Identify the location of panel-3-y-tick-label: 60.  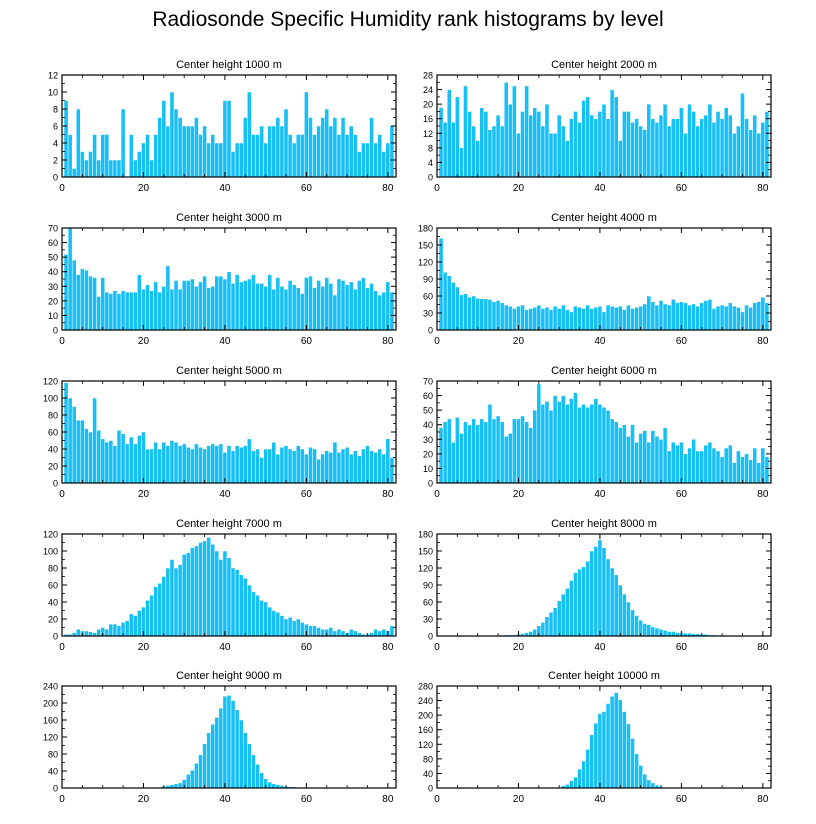
(53, 243).